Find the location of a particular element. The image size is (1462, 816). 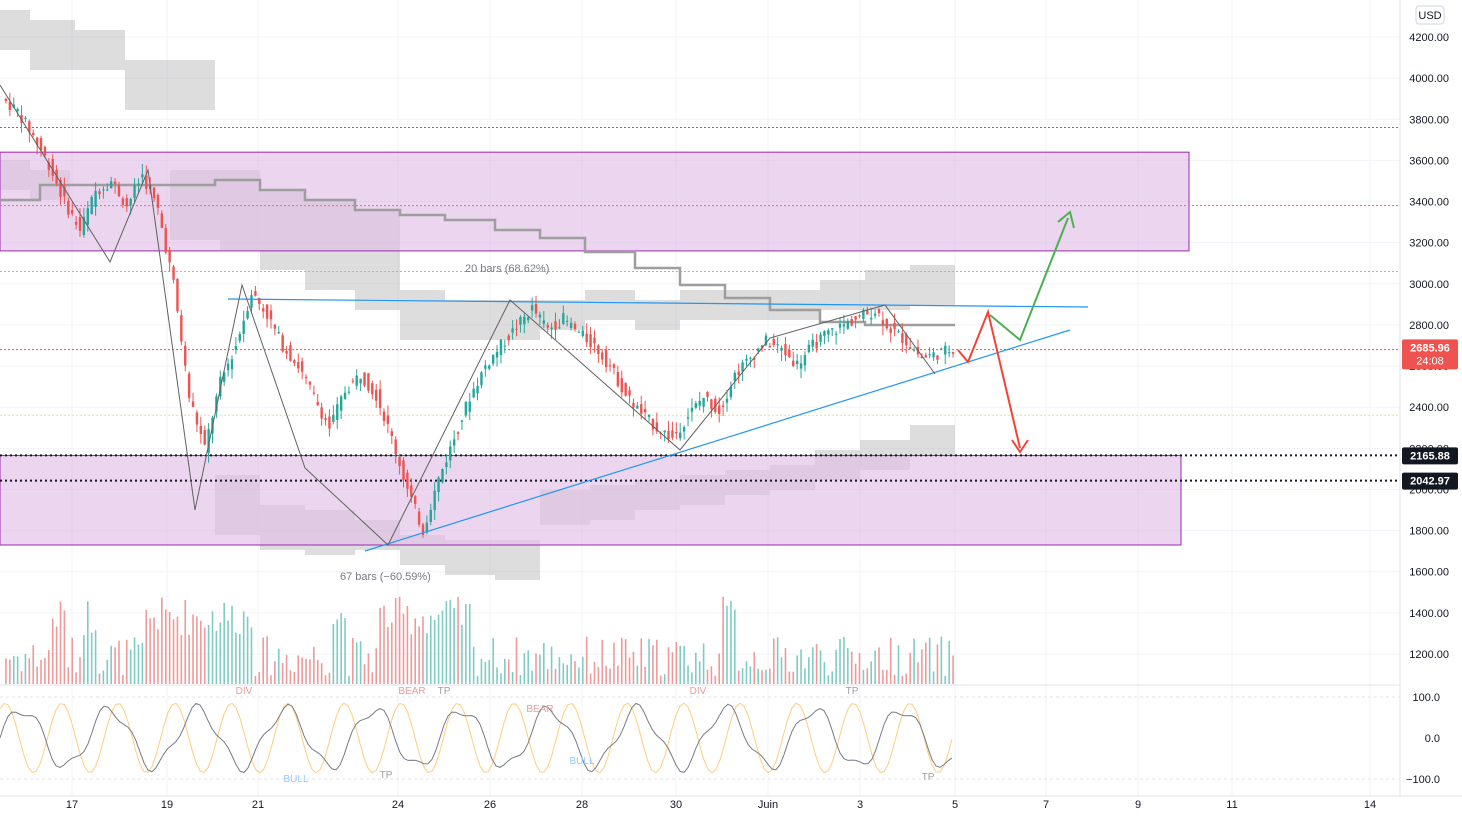

time-tick-label: Juin is located at coordinates (768, 805).